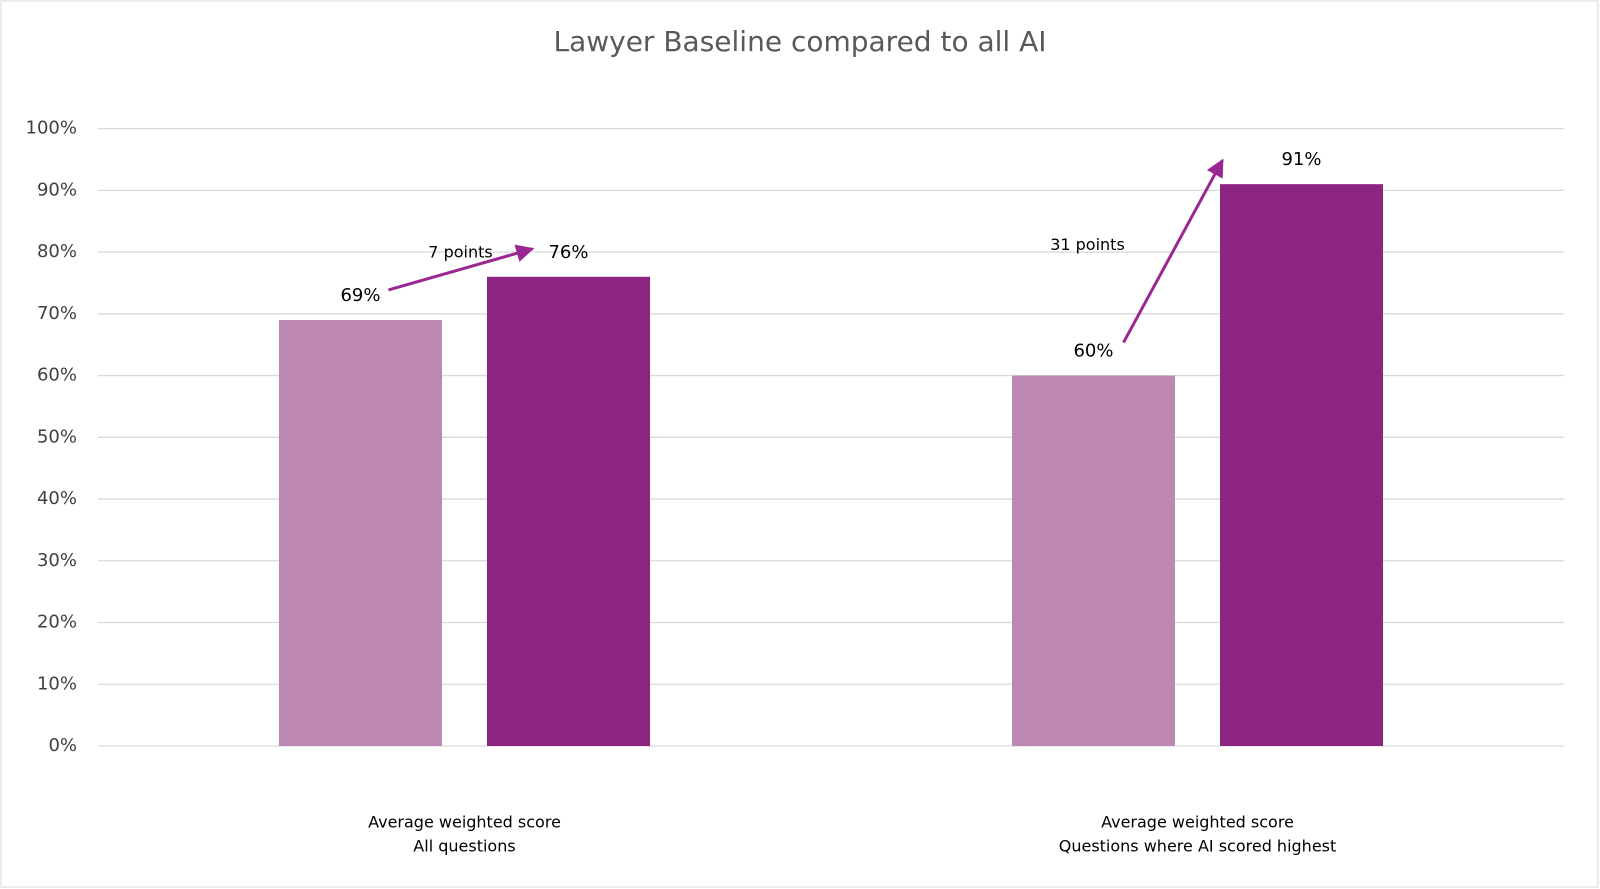 This screenshot has width=1600, height=889. I want to click on data-label: 60%, so click(1093, 351).